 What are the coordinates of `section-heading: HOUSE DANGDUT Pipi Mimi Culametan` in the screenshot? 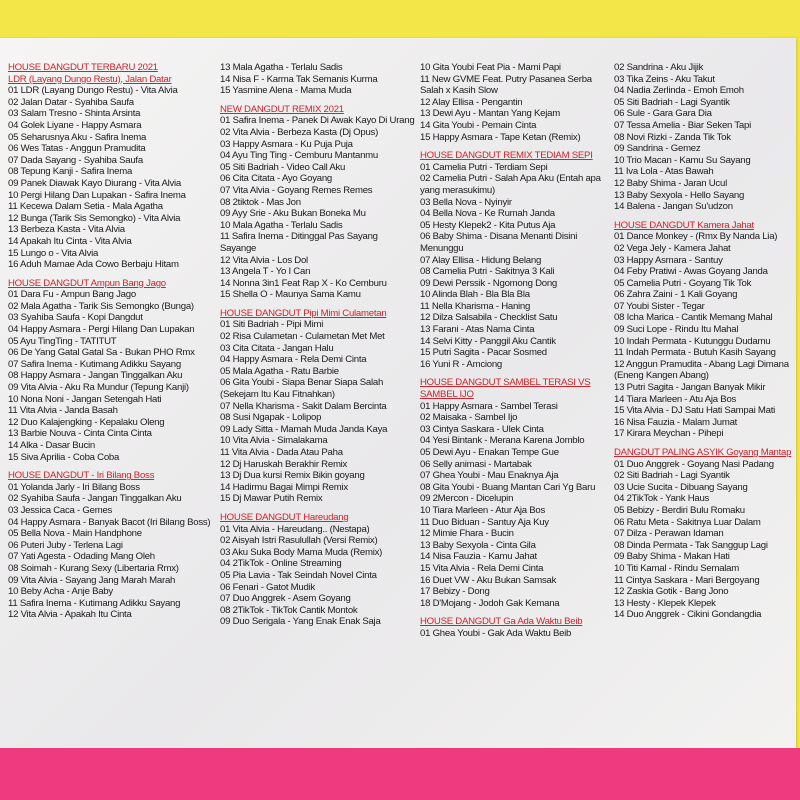 It's located at (303, 313).